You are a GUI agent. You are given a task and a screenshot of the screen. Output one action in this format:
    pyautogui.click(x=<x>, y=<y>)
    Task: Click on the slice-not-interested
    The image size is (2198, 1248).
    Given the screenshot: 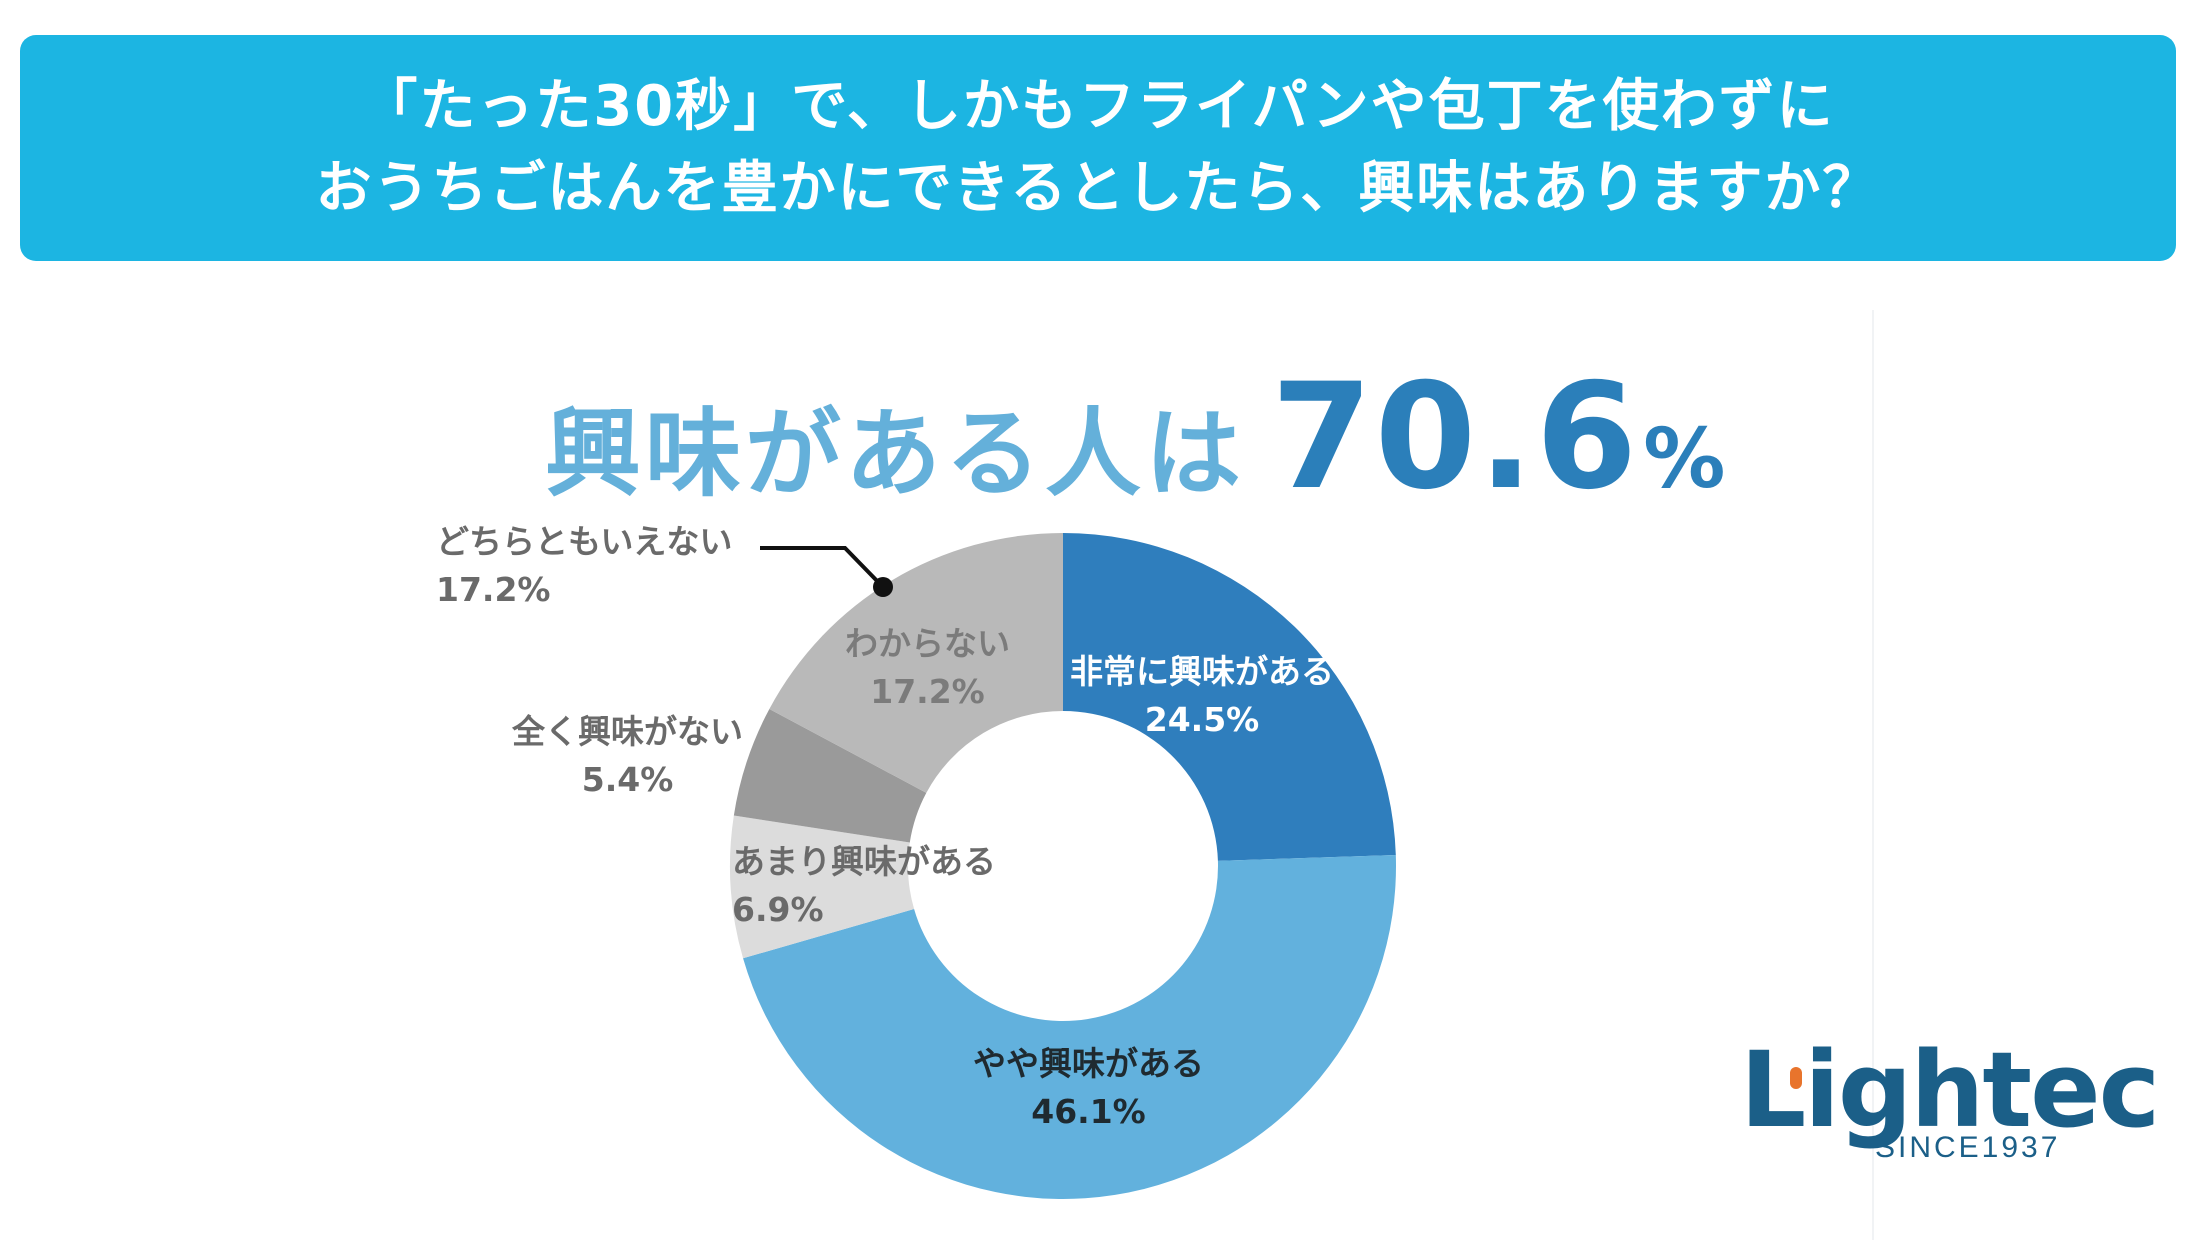 What is the action you would take?
    pyautogui.click(x=830, y=775)
    